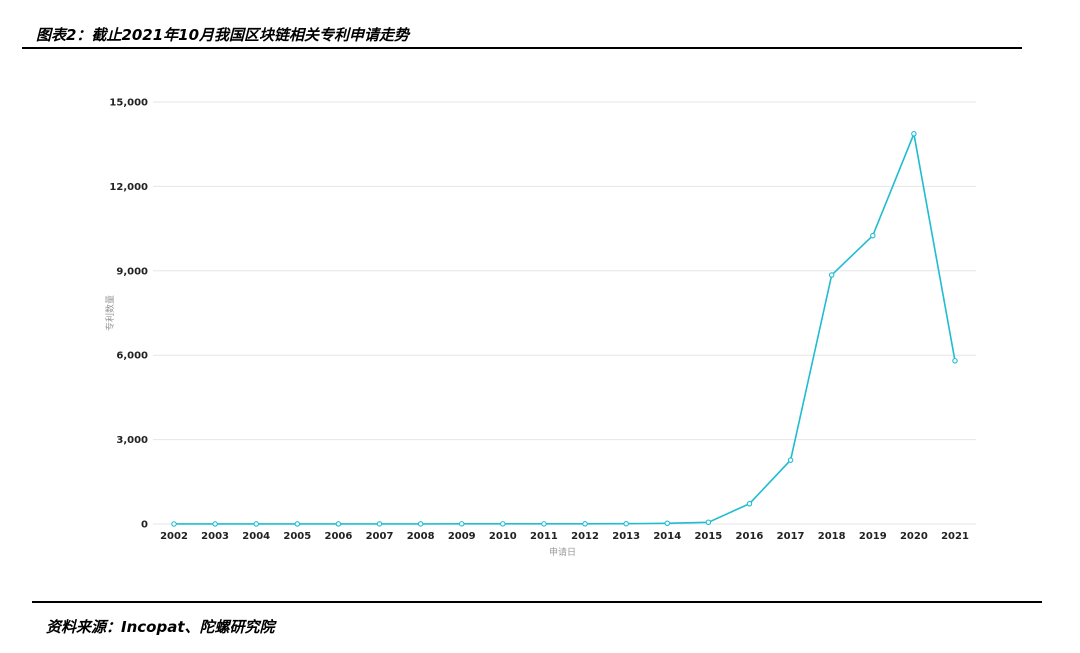 This screenshot has height=653, width=1080. What do you see at coordinates (537, 602) in the screenshot?
I see `bottom-rule` at bounding box center [537, 602].